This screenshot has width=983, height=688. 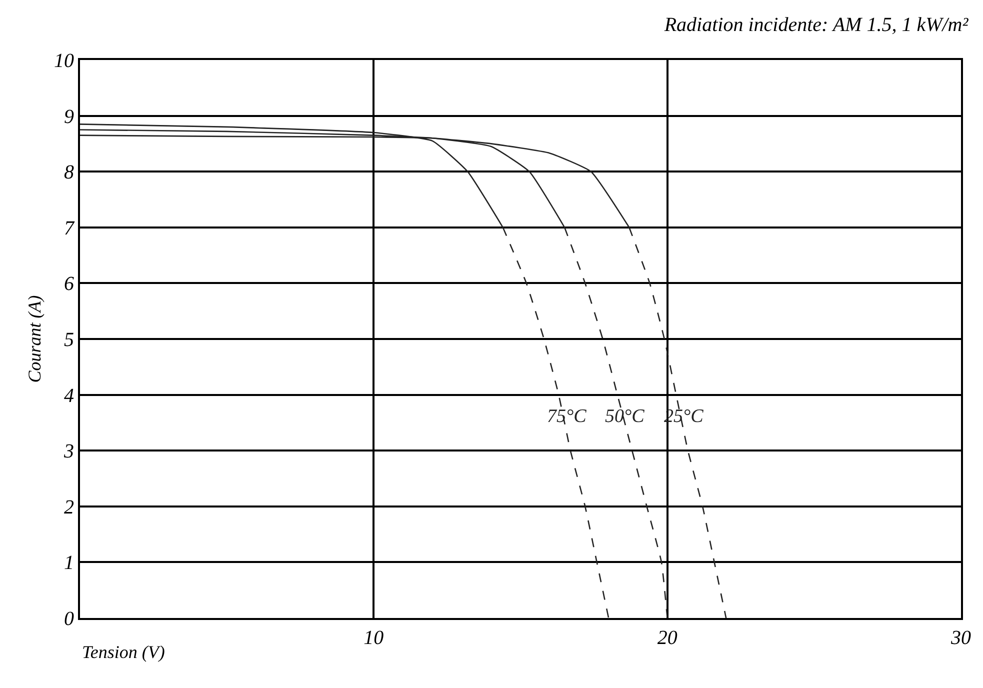 I want to click on x-axis-title: Tension (V), so click(x=123, y=652).